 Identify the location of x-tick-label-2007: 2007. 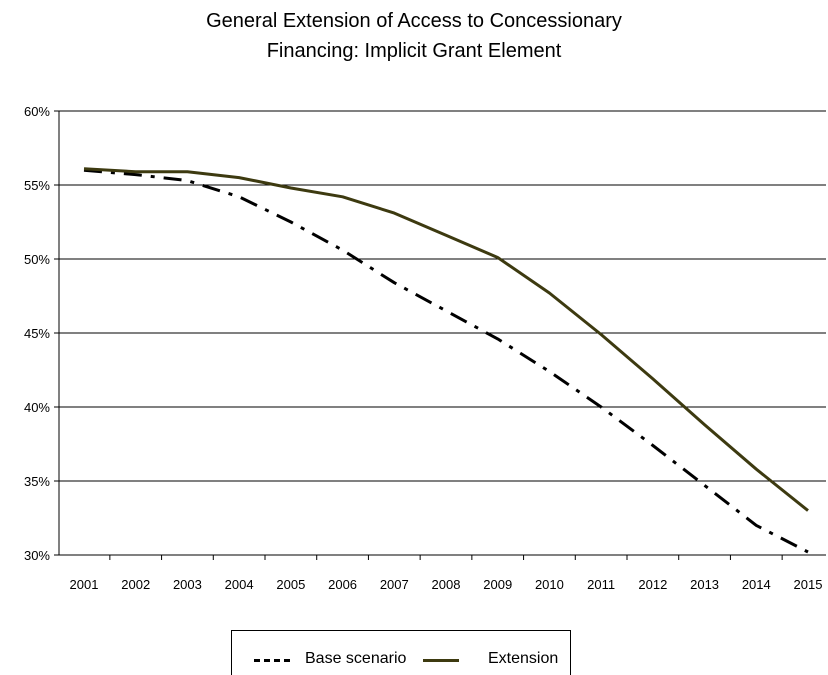
(394, 584).